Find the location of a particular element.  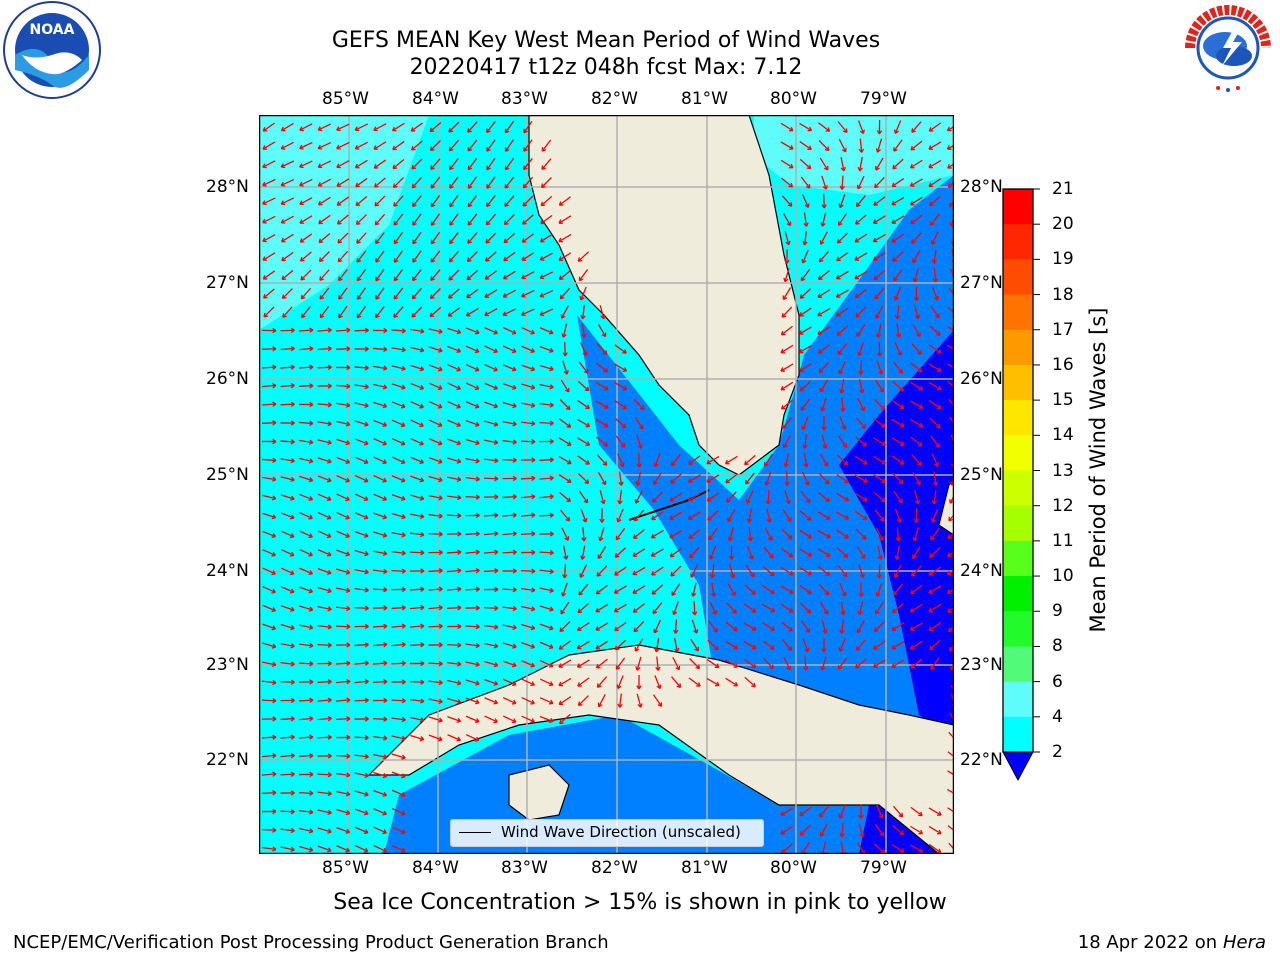

colorbar is located at coordinates (1021, 485).